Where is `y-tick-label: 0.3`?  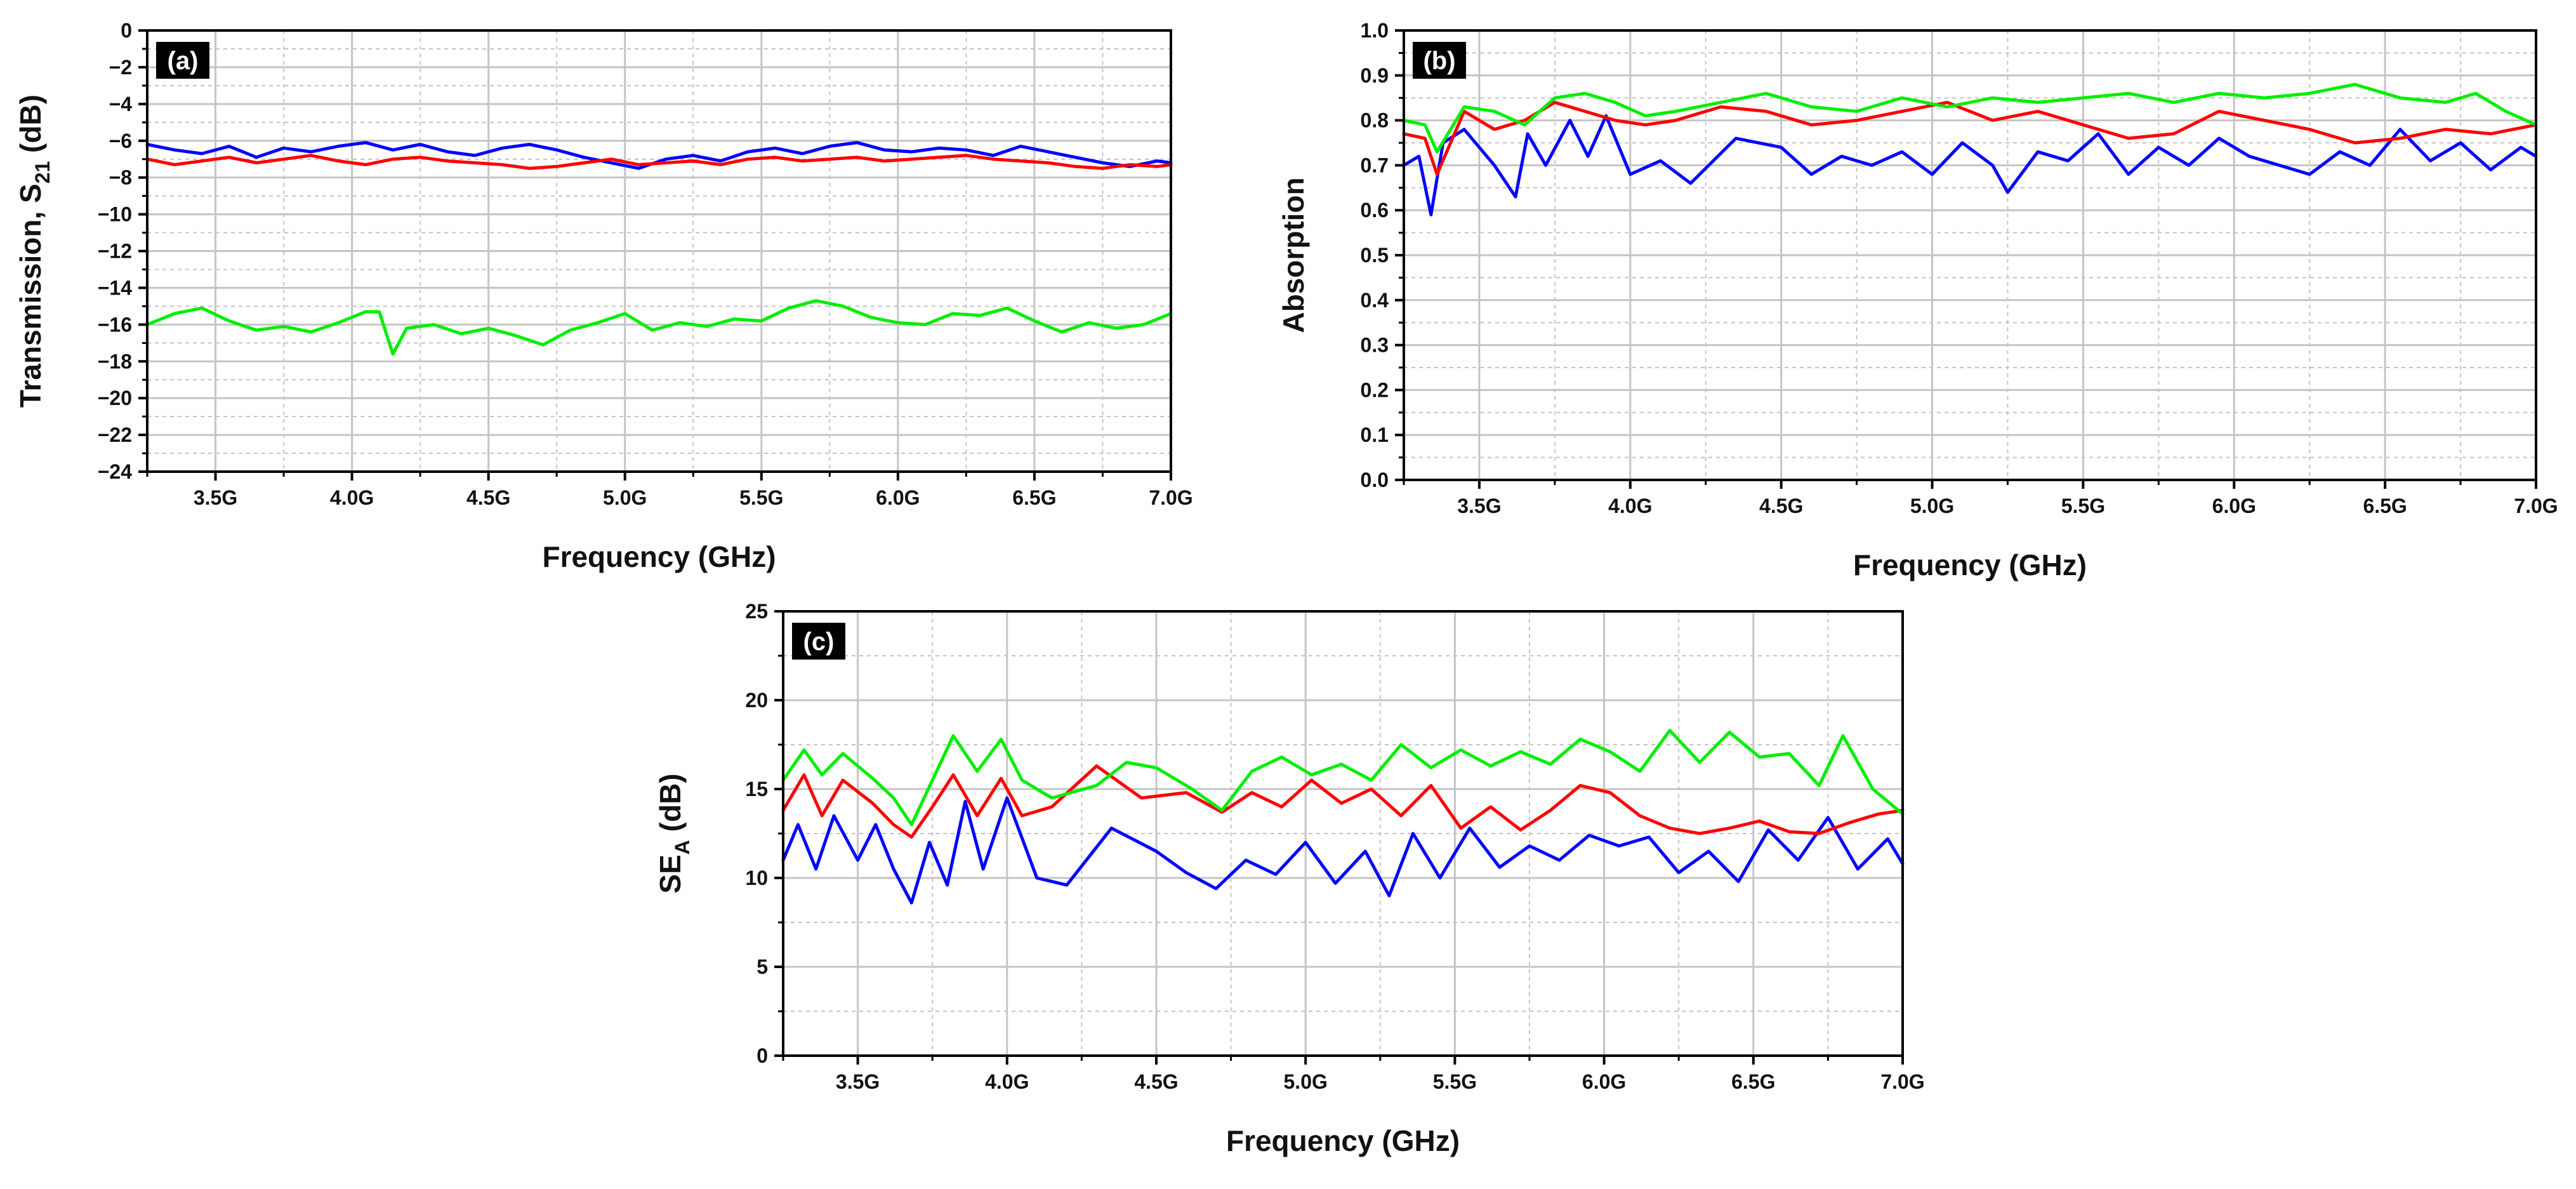 y-tick-label: 0.3 is located at coordinates (1375, 345).